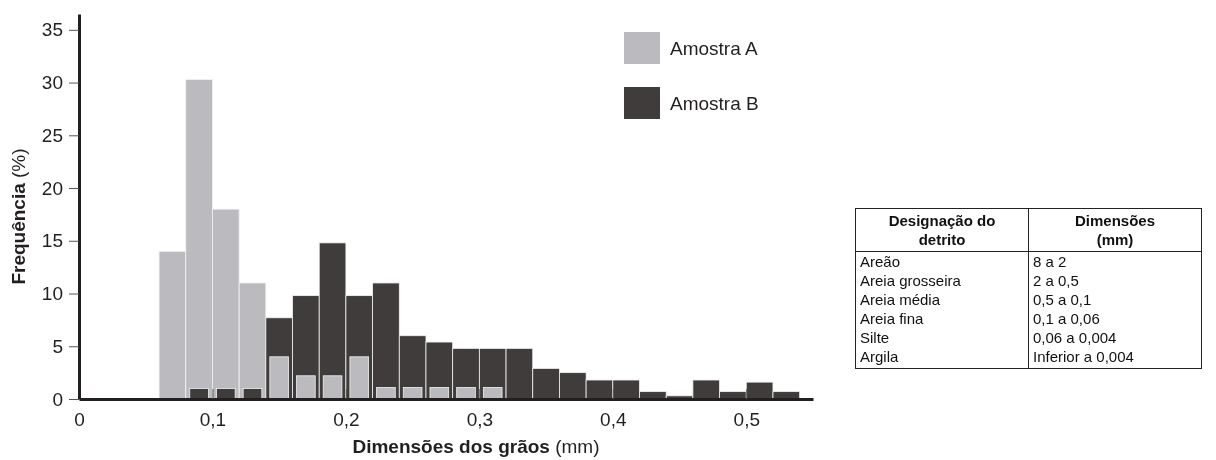 This screenshot has width=1216, height=460. What do you see at coordinates (18, 216) in the screenshot?
I see `y-axis-title: Frequência (%)` at bounding box center [18, 216].